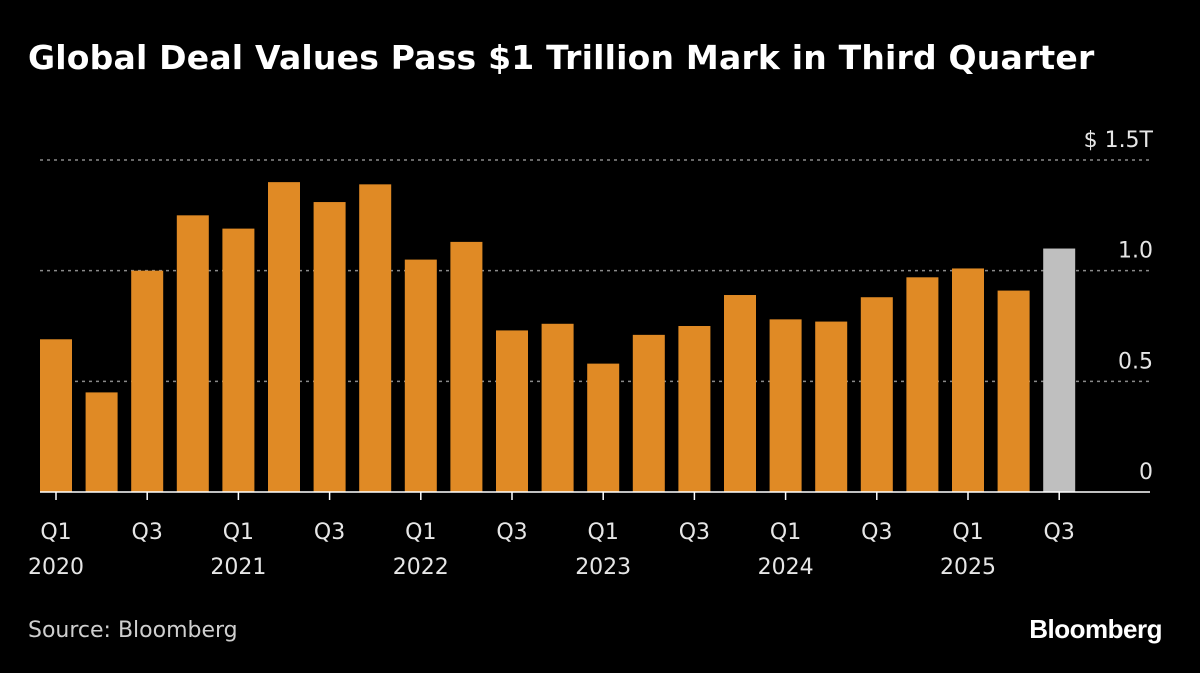 The height and width of the screenshot is (673, 1200). I want to click on y-axis-labels: 0 0.5 1.0 $ 1.5T, so click(1119, 306).